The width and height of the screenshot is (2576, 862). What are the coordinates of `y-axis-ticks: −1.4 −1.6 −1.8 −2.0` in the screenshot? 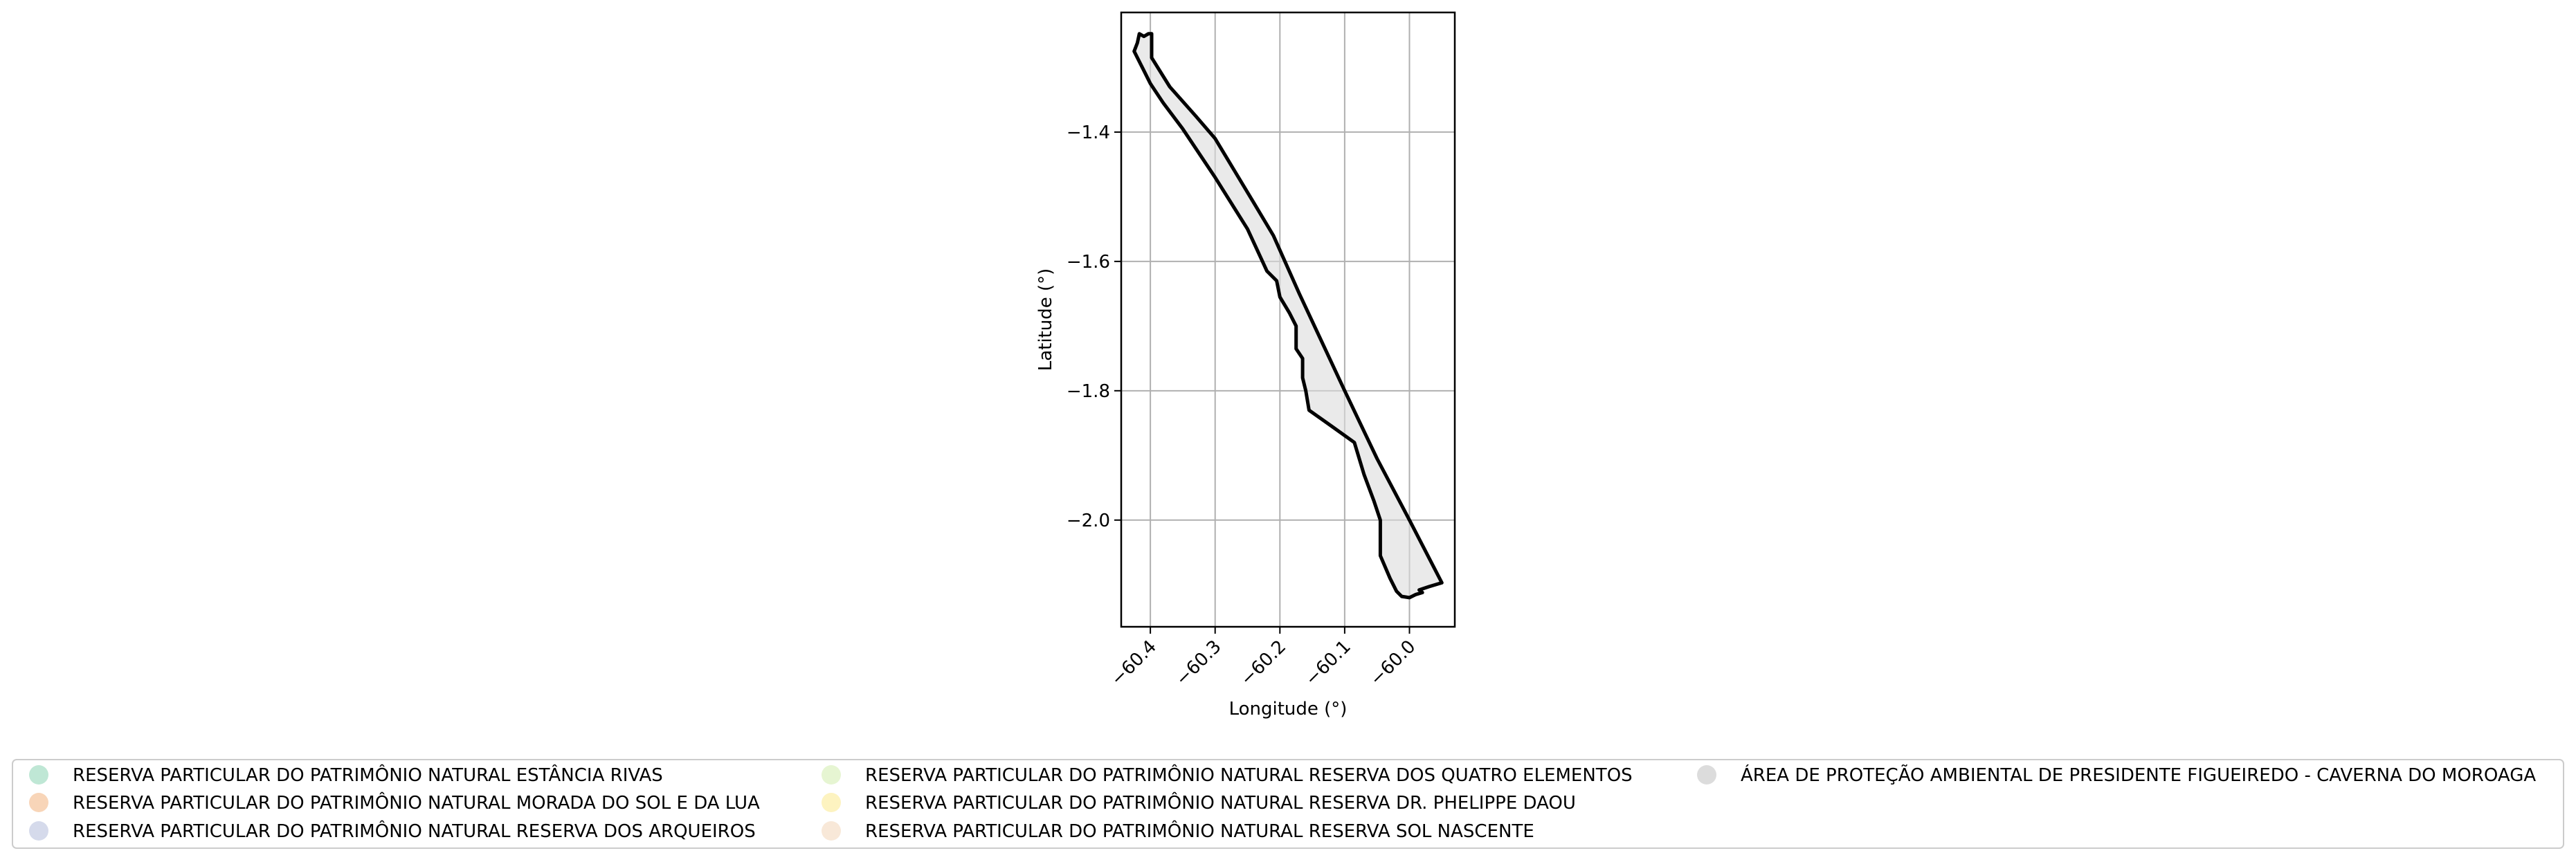 It's located at (1094, 326).